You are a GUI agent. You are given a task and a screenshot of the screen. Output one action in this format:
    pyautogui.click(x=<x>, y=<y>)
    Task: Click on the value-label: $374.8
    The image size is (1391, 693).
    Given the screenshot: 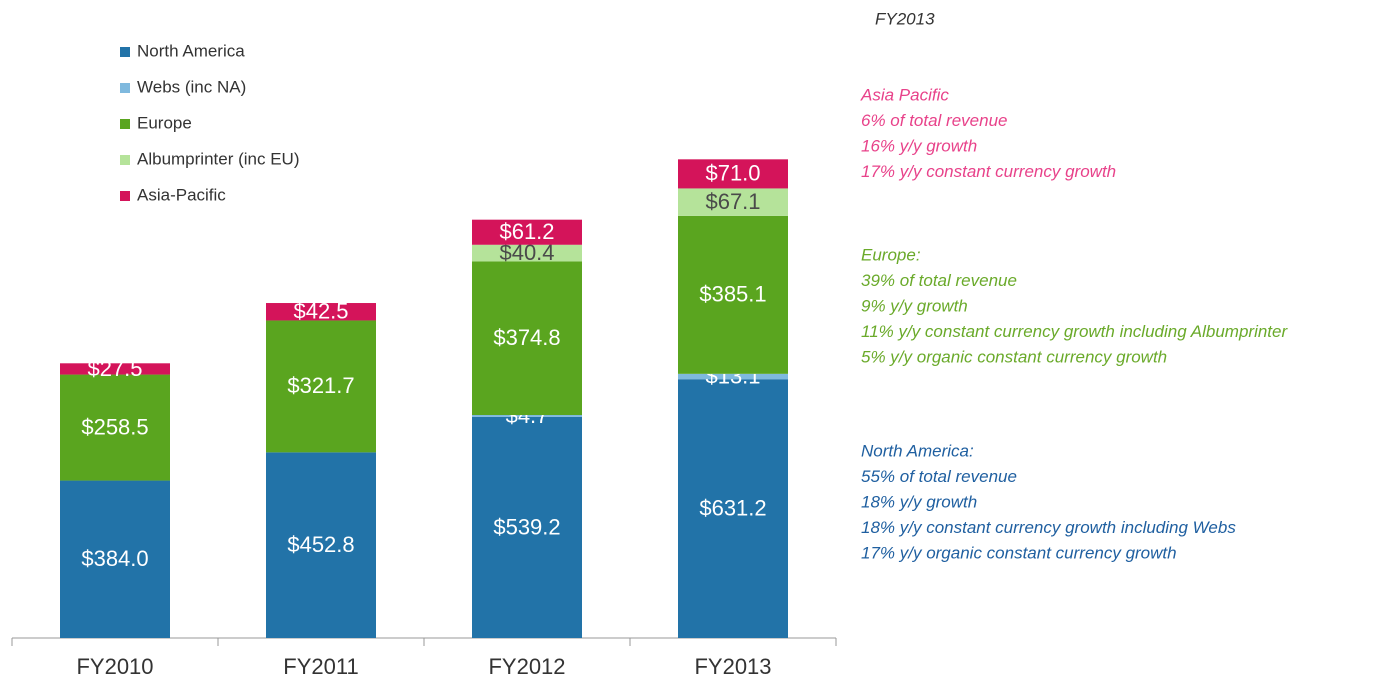 What is the action you would take?
    pyautogui.click(x=526, y=337)
    